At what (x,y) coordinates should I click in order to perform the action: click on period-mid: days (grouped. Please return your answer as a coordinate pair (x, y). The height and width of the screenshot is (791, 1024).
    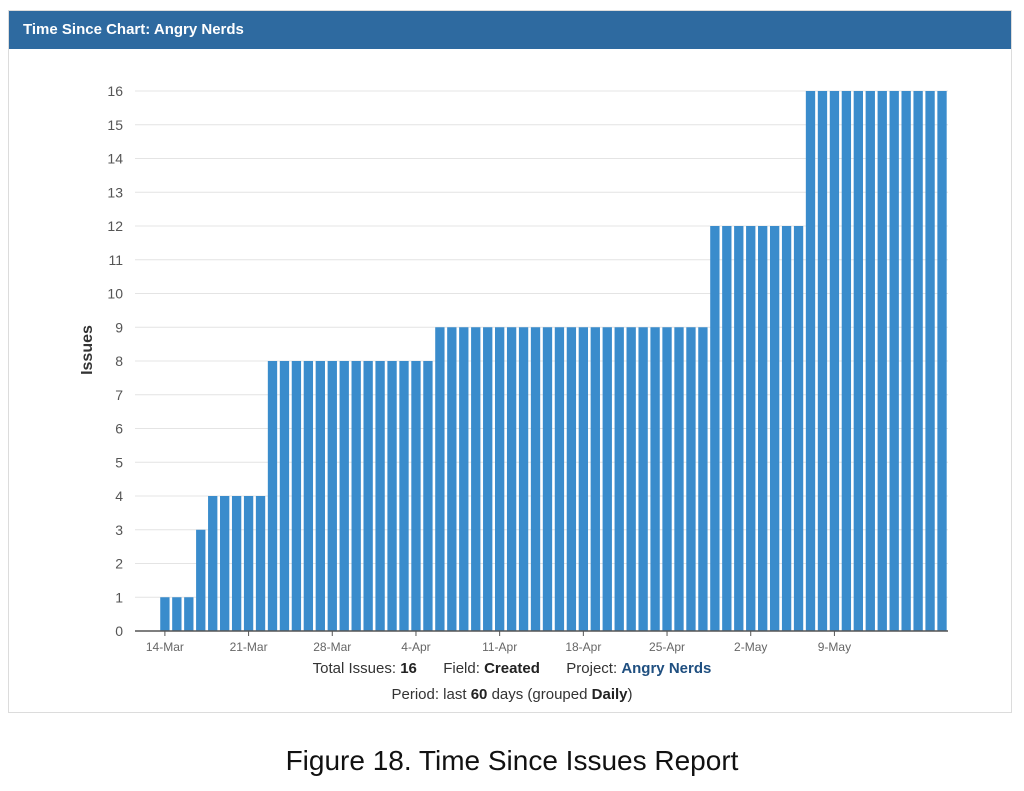
    Looking at the image, I should click on (539, 694).